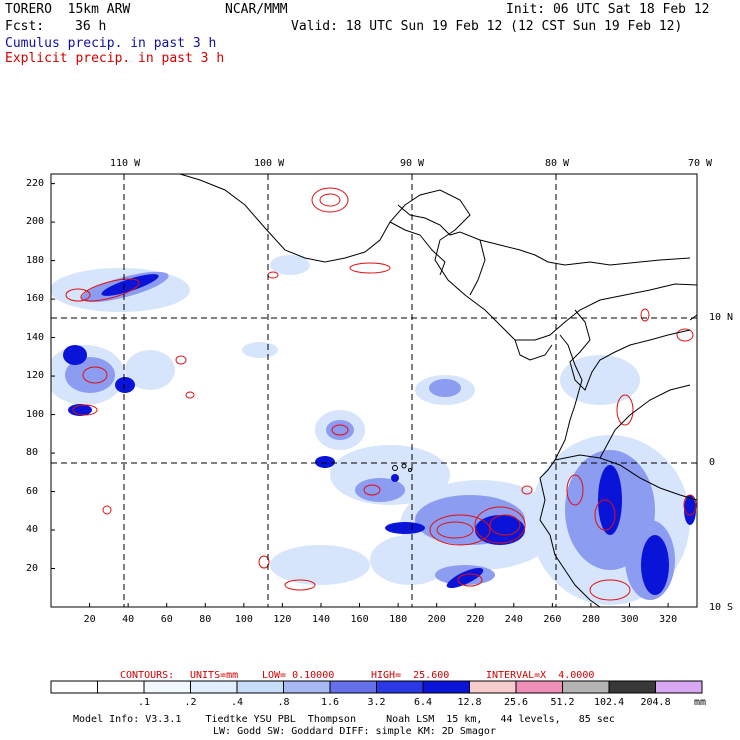  I want to click on model-title: TORERO 15km ARW, so click(68, 9).